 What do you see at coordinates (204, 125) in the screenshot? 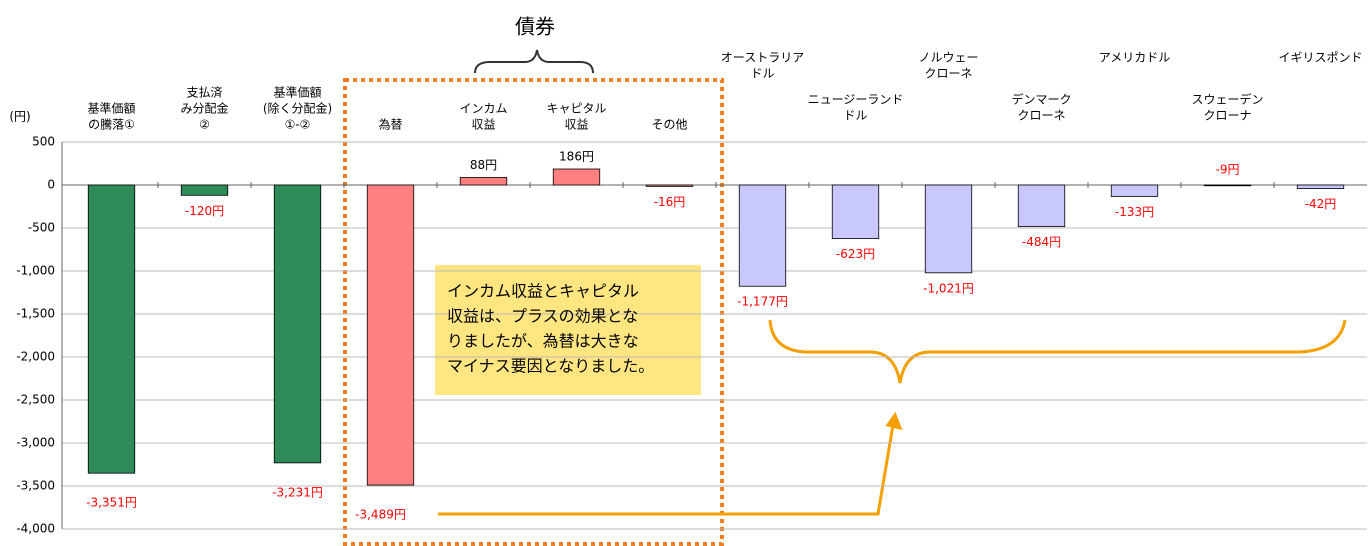
I see `x-tick-label: ②` at bounding box center [204, 125].